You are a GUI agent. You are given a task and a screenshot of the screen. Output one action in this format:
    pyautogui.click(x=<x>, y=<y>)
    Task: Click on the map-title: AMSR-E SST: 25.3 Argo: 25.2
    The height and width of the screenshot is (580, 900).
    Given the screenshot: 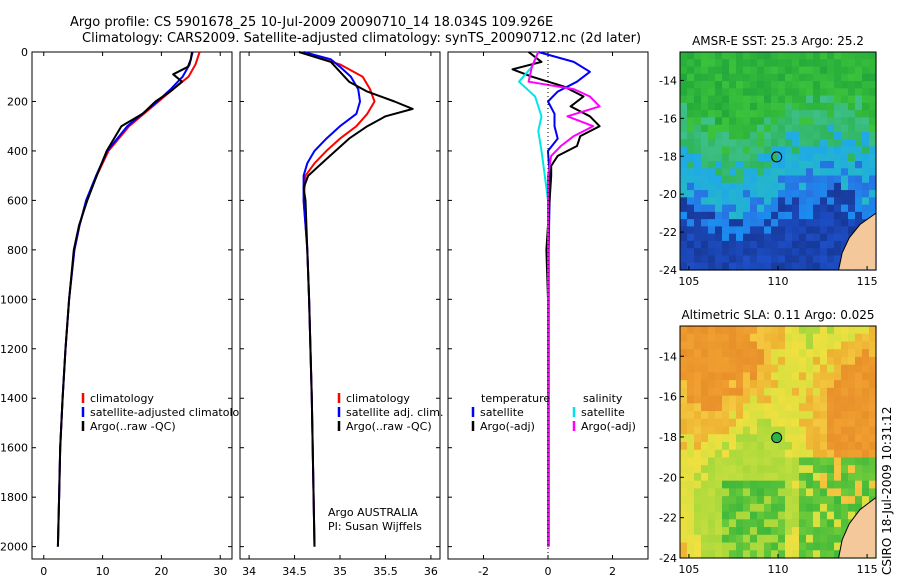 What is the action you would take?
    pyautogui.click(x=778, y=41)
    